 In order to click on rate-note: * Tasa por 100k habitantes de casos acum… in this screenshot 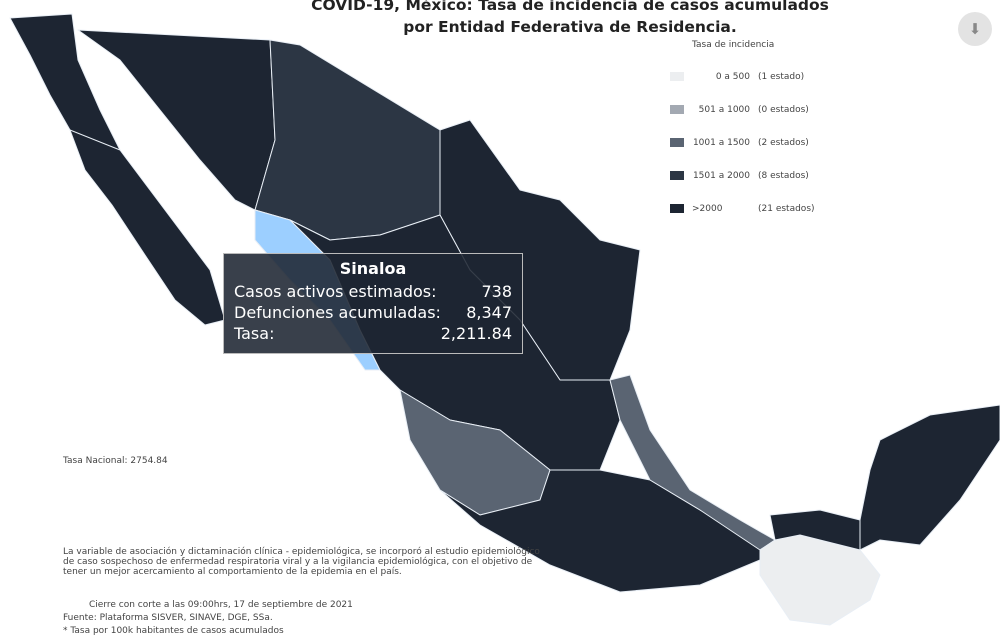, I will do `click(173, 631)`.